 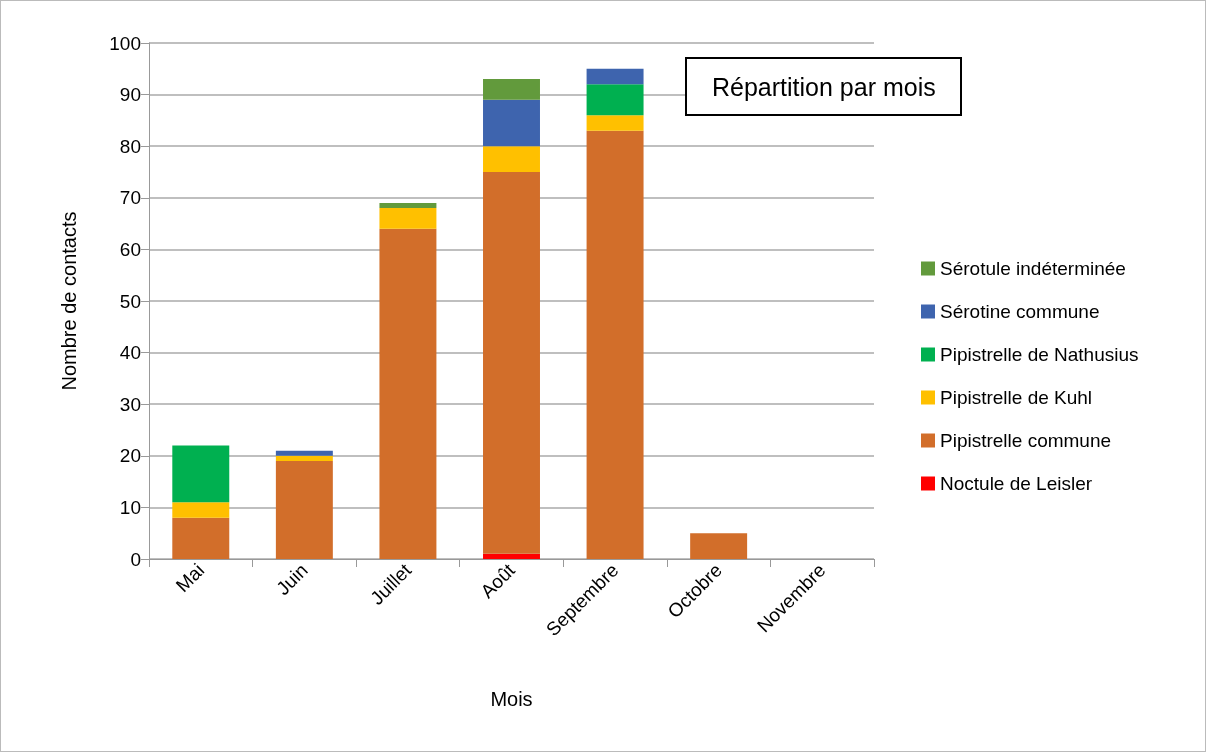 What do you see at coordinates (69, 301) in the screenshot?
I see `y-axis-title: Nombre de contacts` at bounding box center [69, 301].